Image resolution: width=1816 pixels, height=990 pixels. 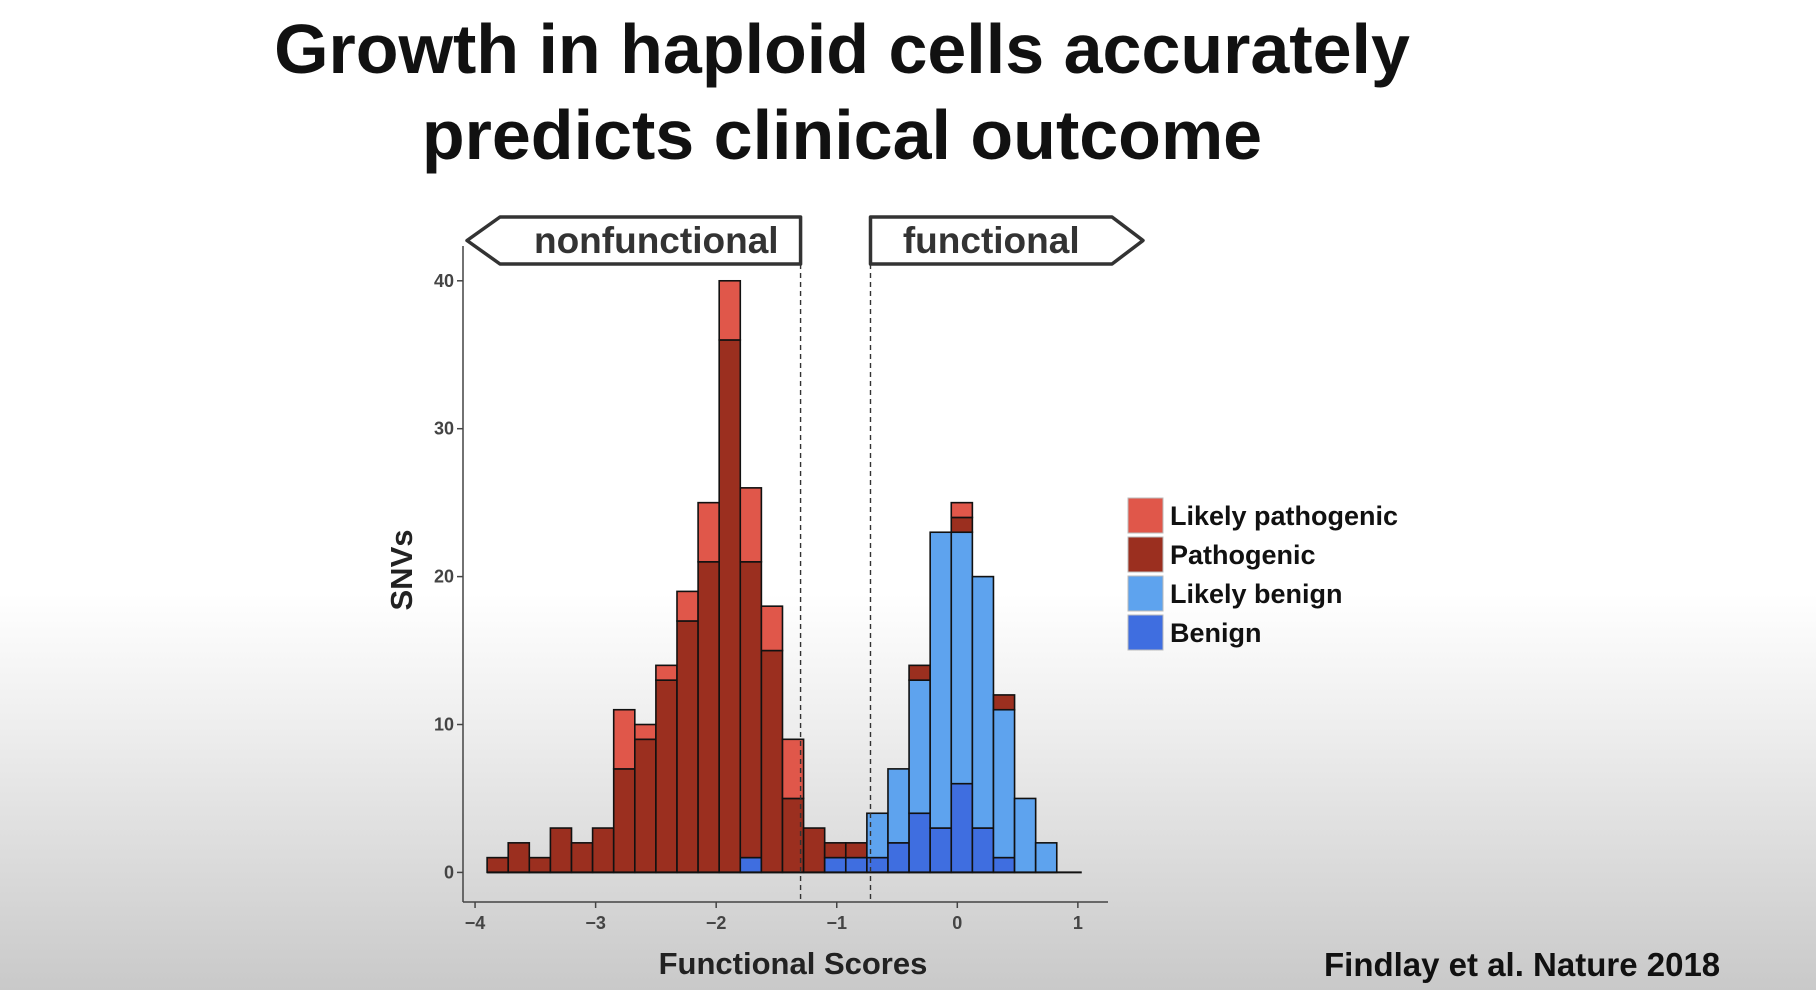 I want to click on x-tick-label: 0, so click(x=957, y=923).